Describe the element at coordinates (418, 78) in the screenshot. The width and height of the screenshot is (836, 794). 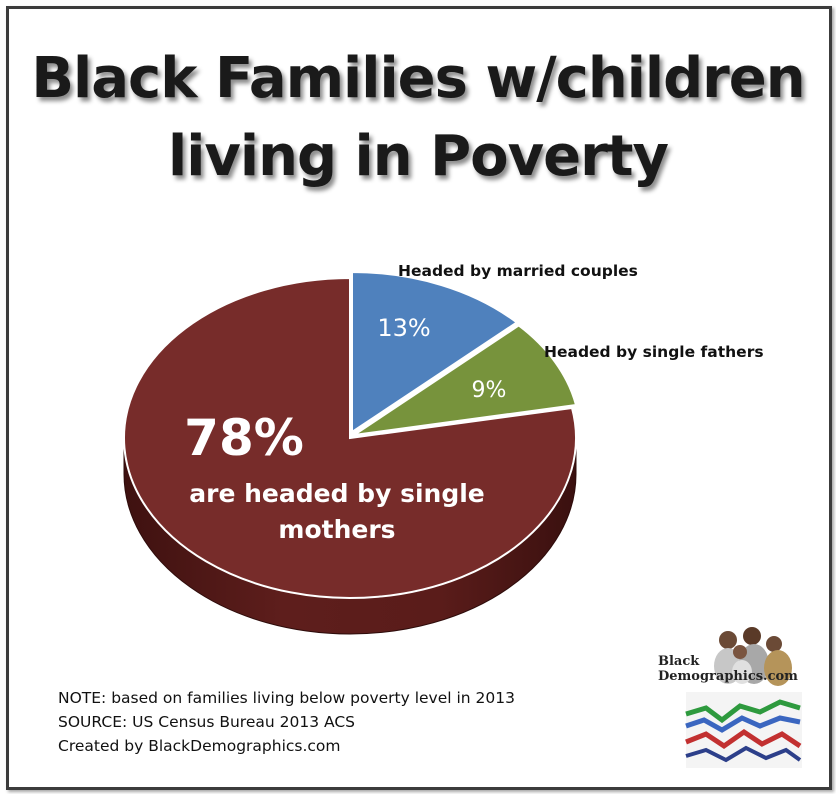
I see `title-line-1: Black Families w/children` at that location.